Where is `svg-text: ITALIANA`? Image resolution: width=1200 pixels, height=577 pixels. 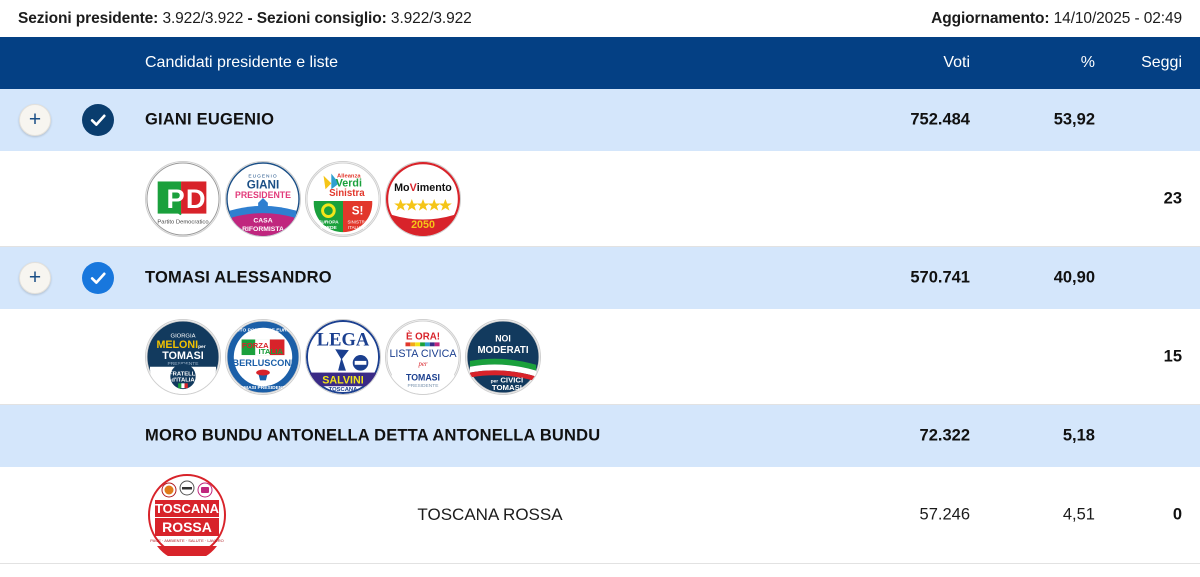 svg-text: ITALIANA is located at coordinates (357, 227).